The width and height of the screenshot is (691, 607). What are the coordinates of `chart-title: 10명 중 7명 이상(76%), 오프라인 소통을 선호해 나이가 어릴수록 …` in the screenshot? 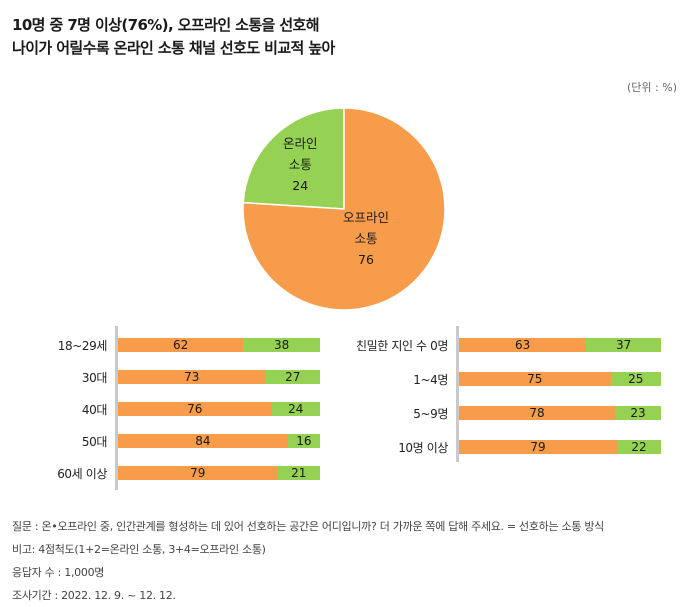 It's located at (173, 37).